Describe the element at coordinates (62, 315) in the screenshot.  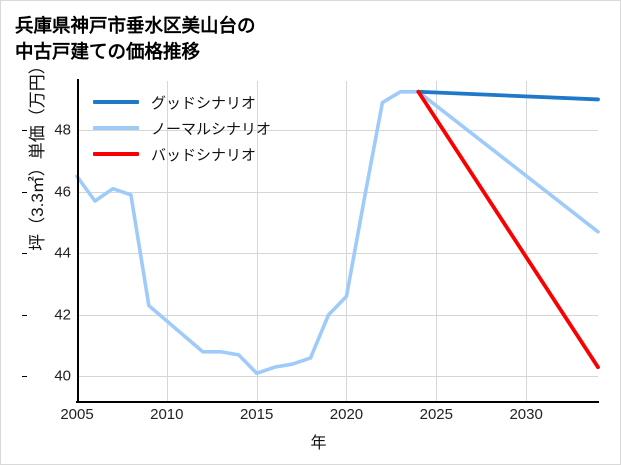
I see `y-tick-label: 42` at that location.